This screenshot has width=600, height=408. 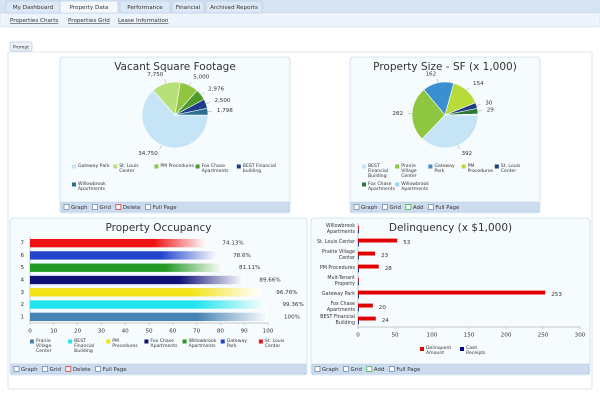 What do you see at coordinates (22, 244) in the screenshot?
I see `y-tick-label: 7` at bounding box center [22, 244].